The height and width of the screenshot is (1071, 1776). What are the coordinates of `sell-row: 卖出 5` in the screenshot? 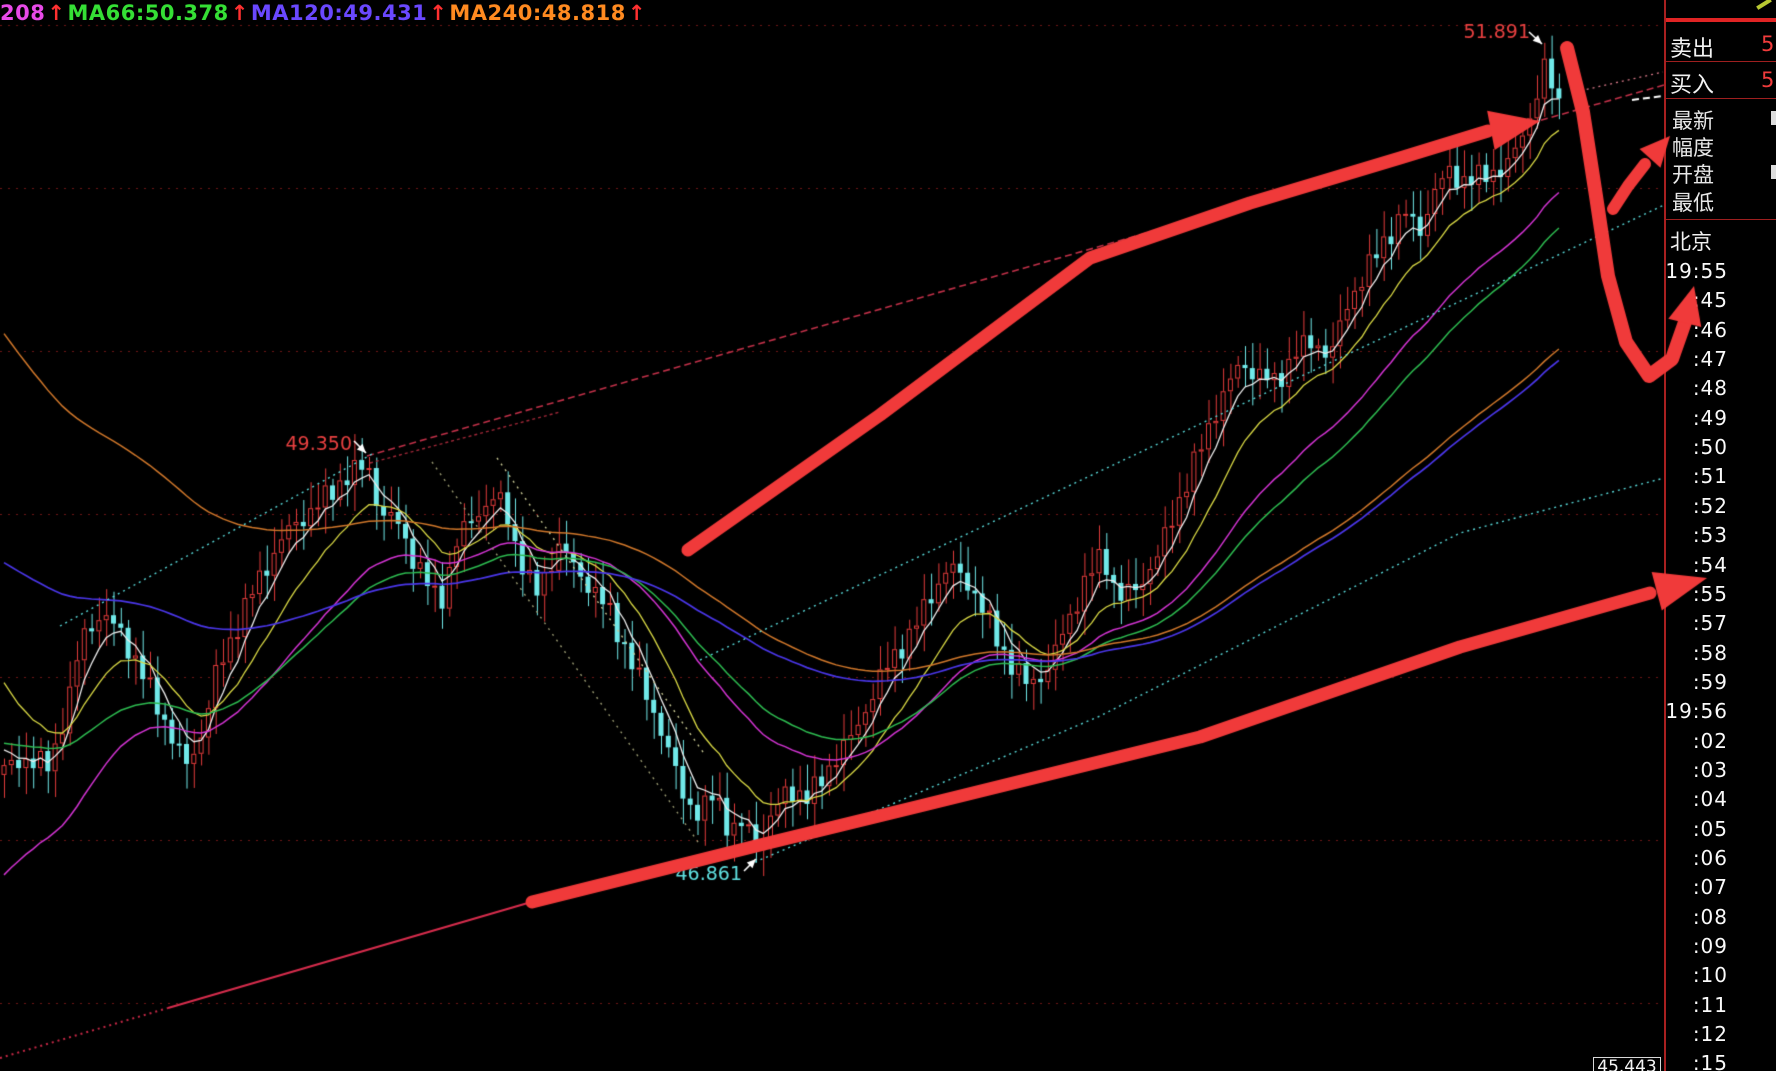 It's located at (1723, 47).